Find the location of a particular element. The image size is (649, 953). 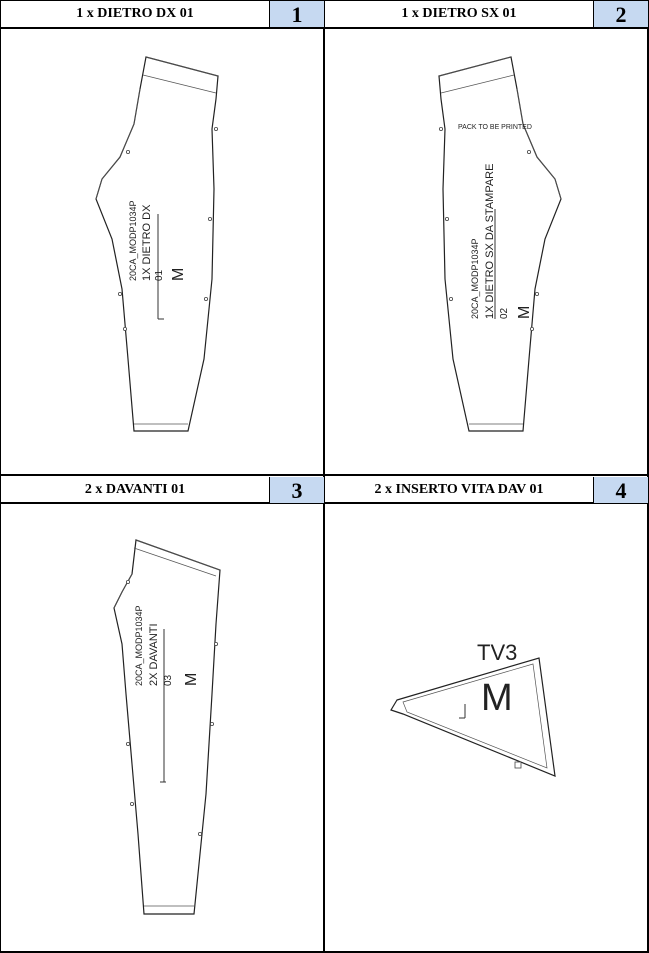

panel-4-code-label: TV3 is located at coordinates (497, 652).